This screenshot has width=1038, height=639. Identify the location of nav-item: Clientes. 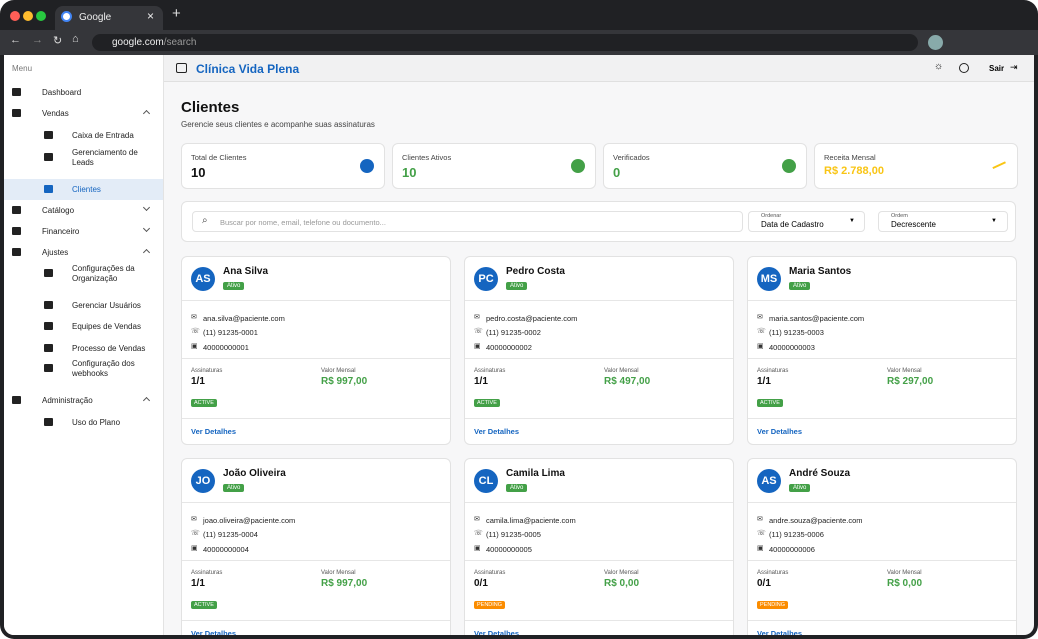
(83, 189).